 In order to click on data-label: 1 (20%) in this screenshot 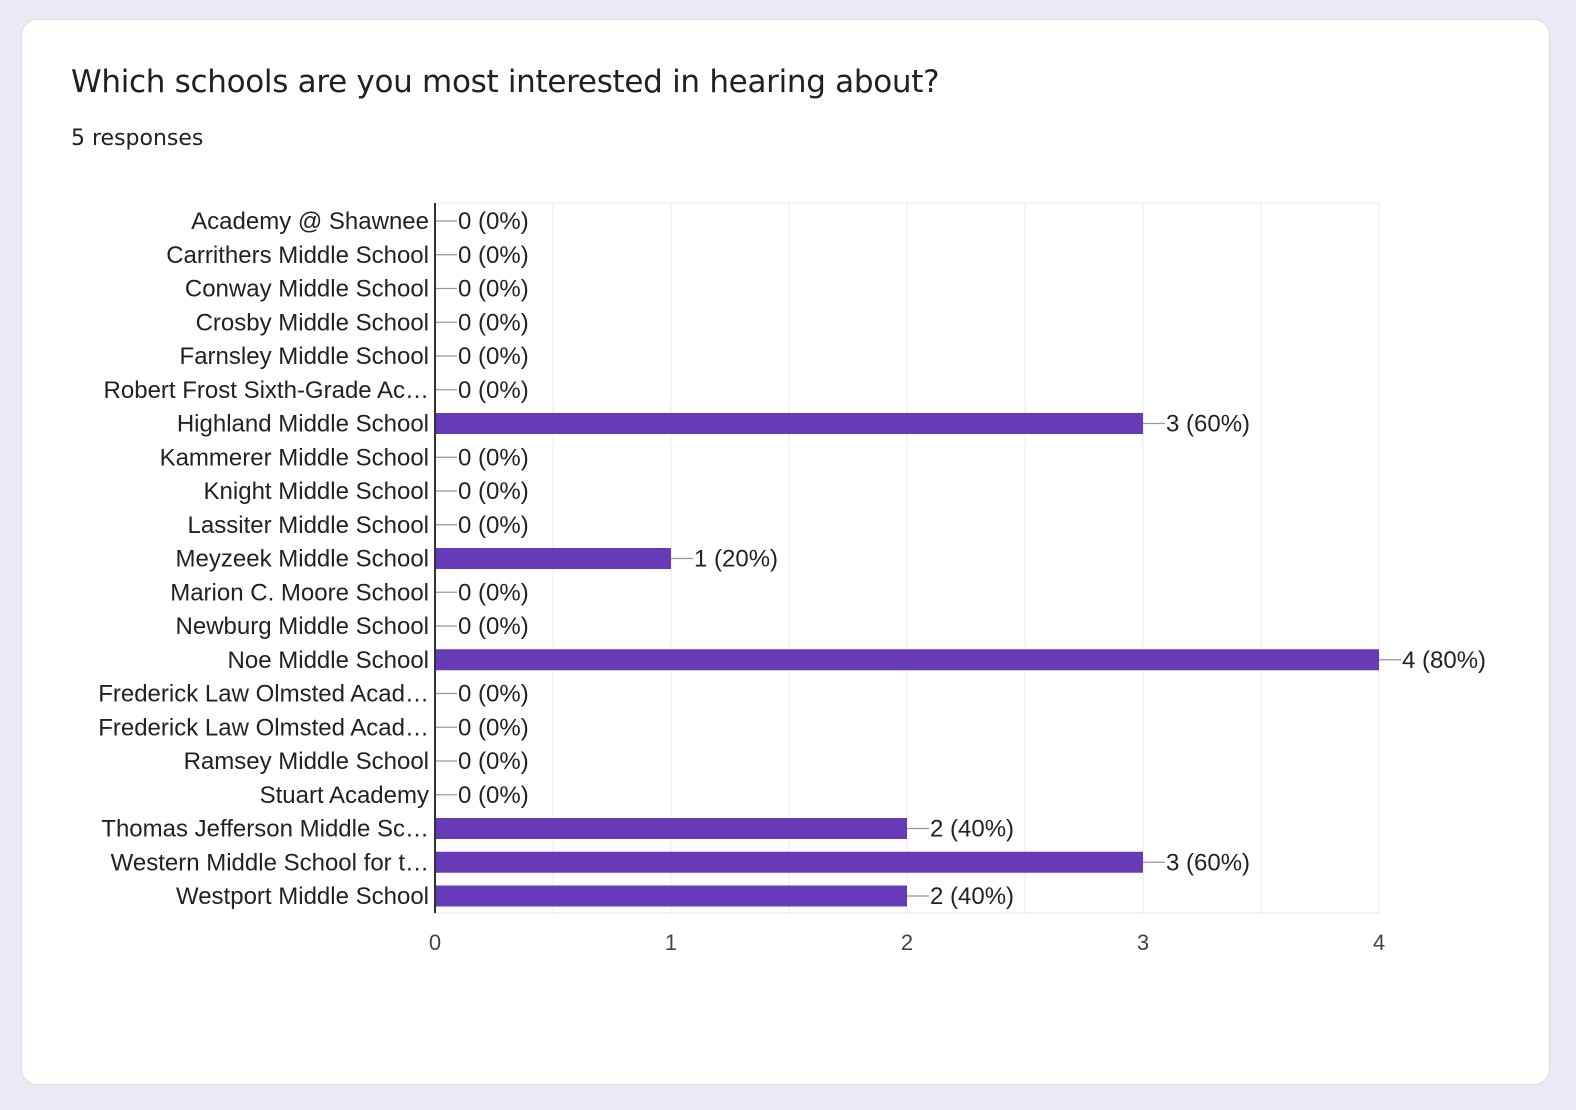, I will do `click(736, 559)`.